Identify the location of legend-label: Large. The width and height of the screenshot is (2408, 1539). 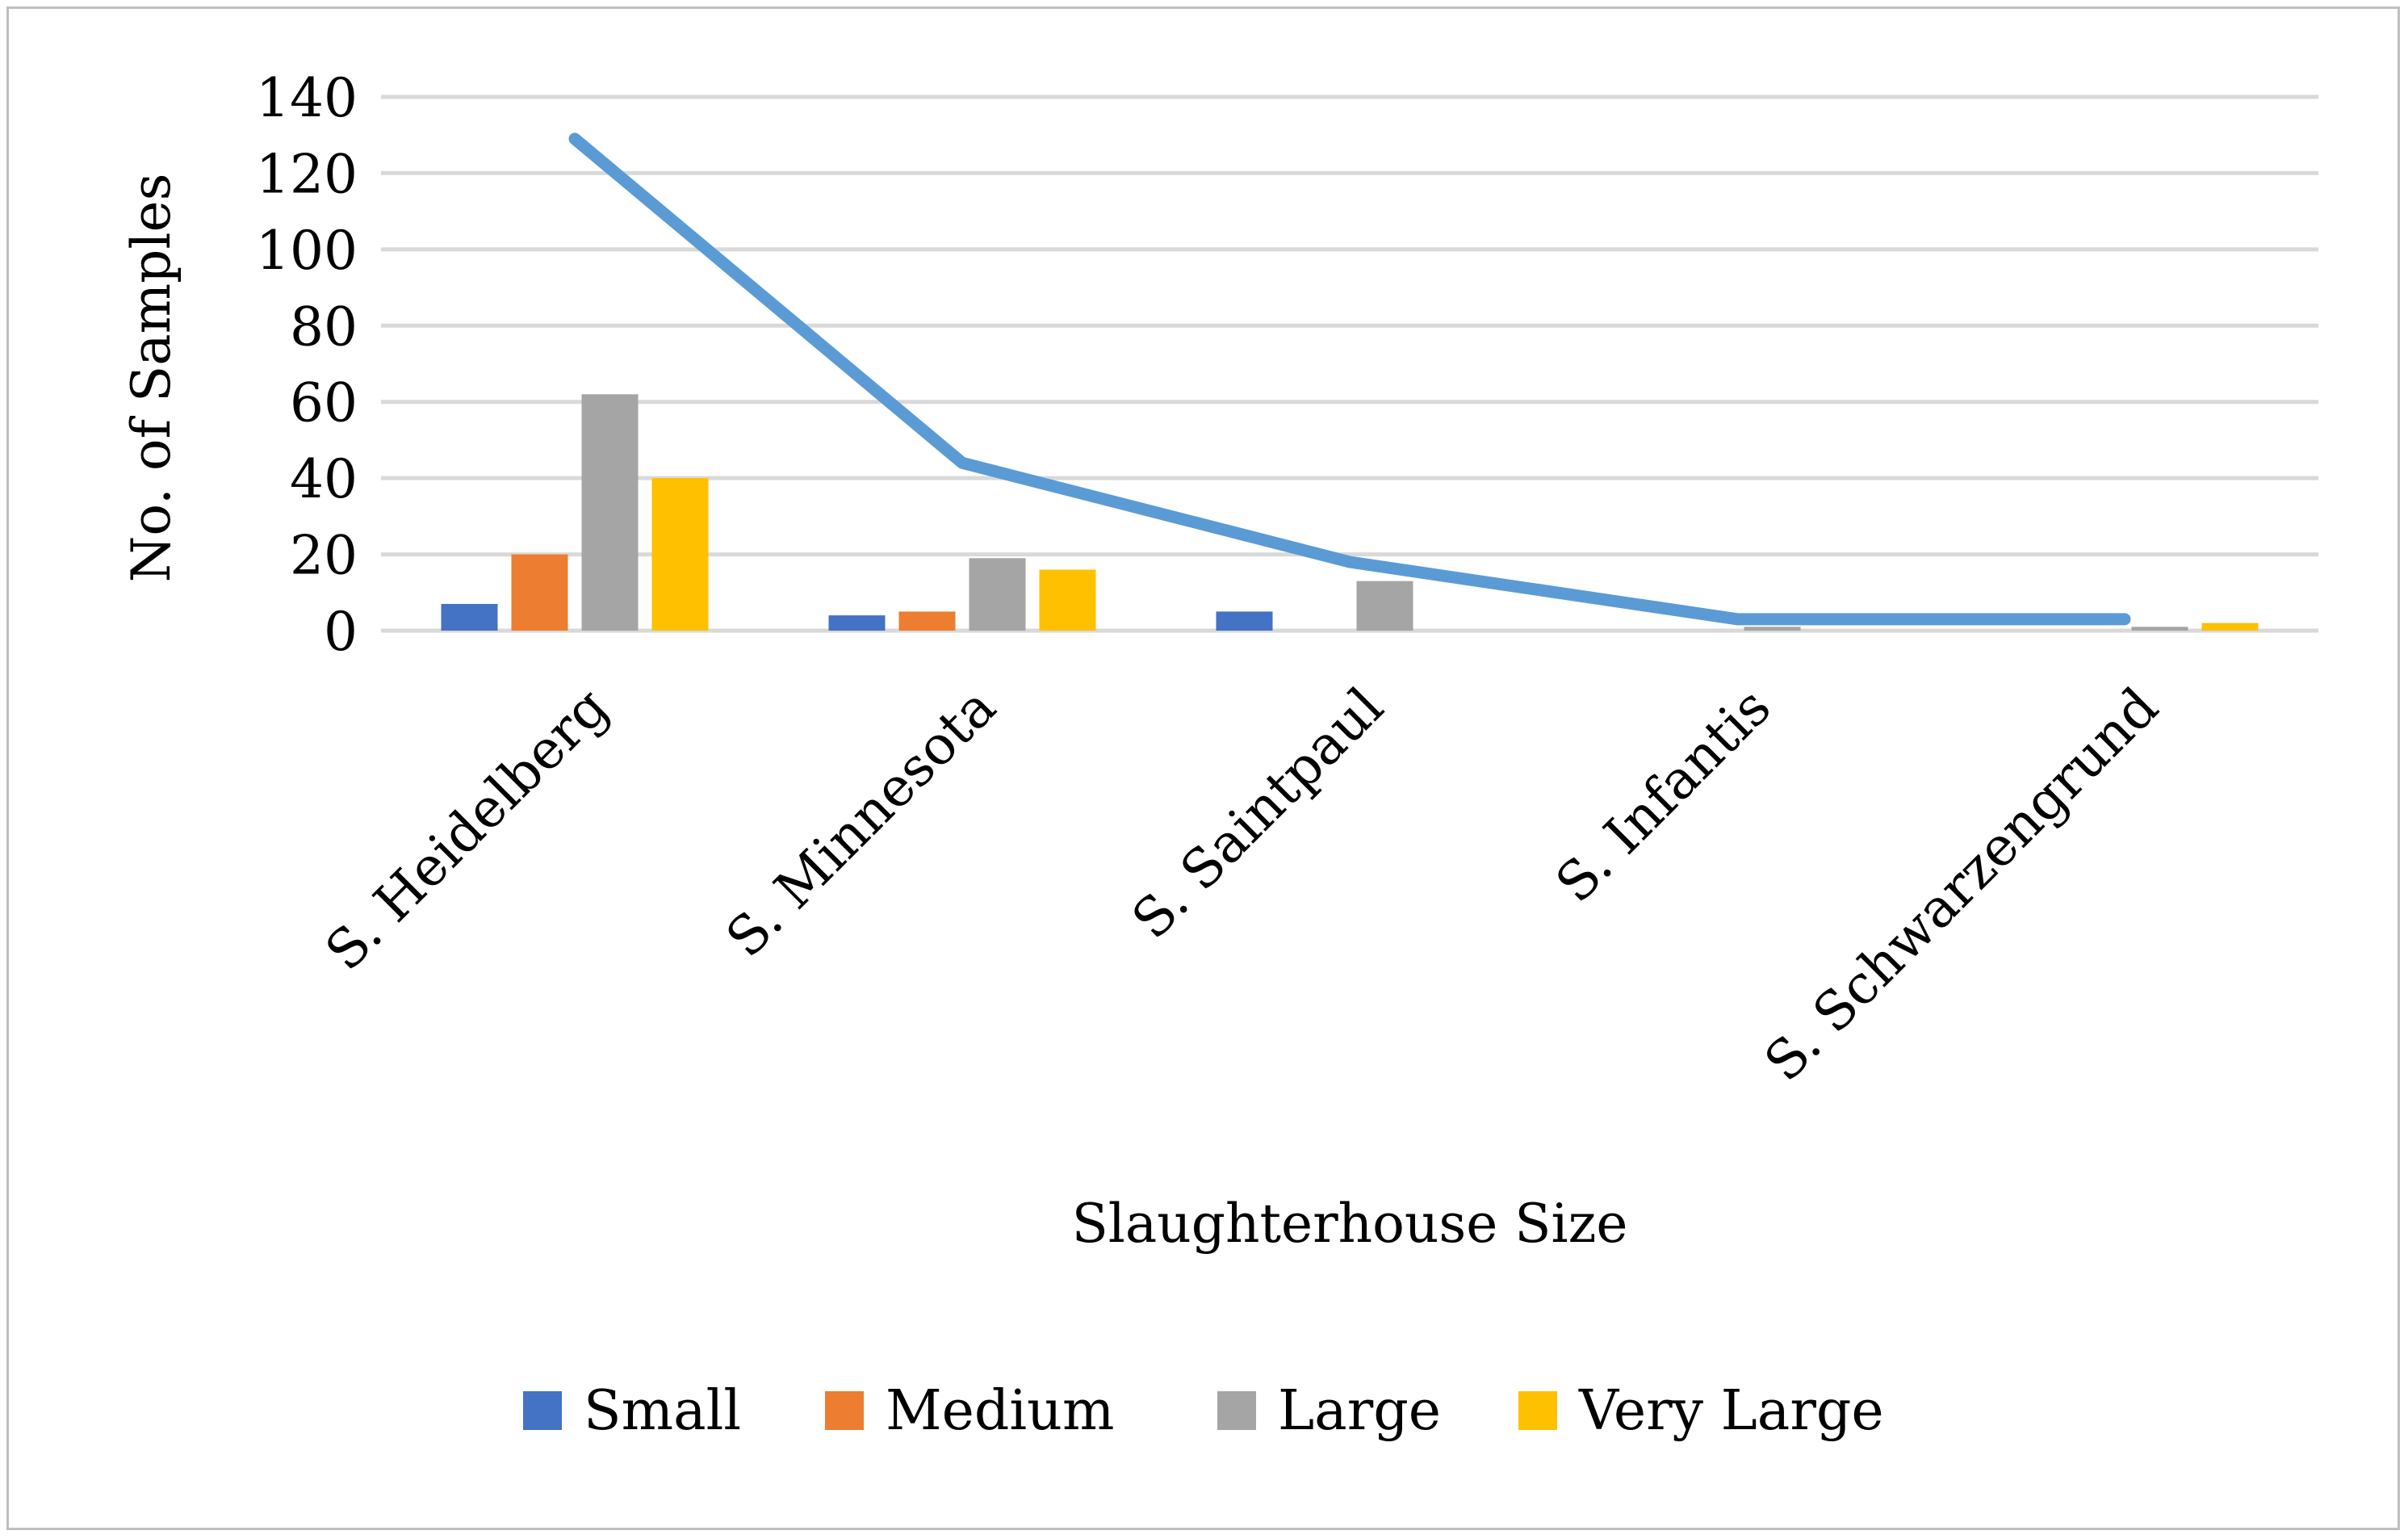
(1359, 1411).